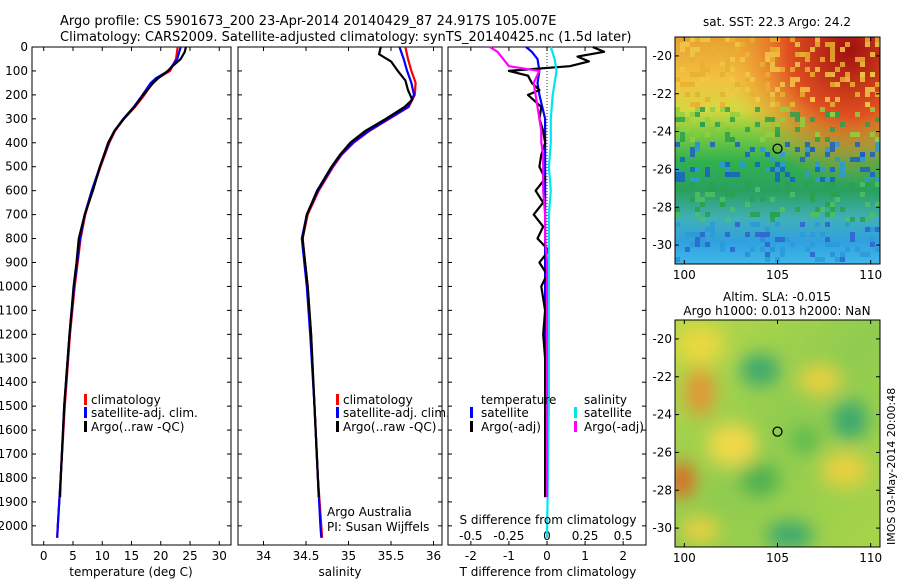 Image resolution: width=900 pixels, height=580 pixels. Describe the element at coordinates (14, 334) in the screenshot. I see `depth-tick-label: 1200` at that location.